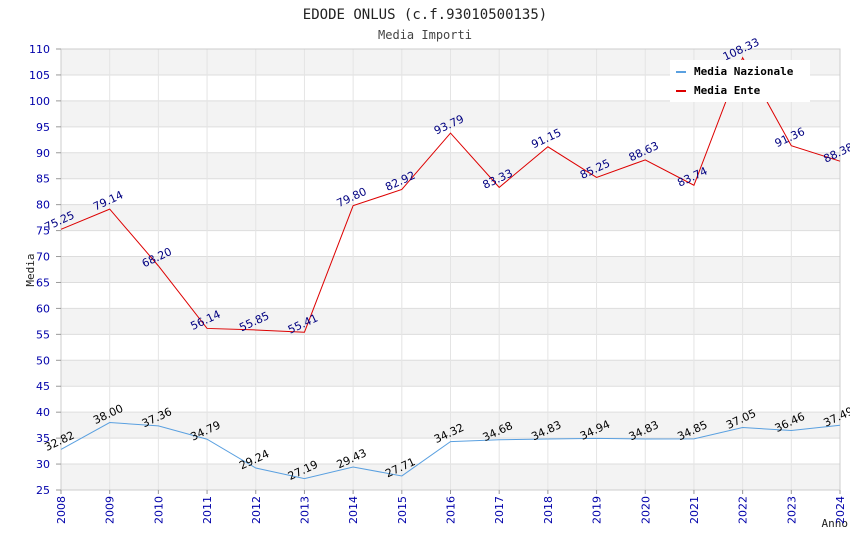 The height and width of the screenshot is (550, 850). What do you see at coordinates (43, 153) in the screenshot?
I see `y-tick-label: 90` at bounding box center [43, 153].